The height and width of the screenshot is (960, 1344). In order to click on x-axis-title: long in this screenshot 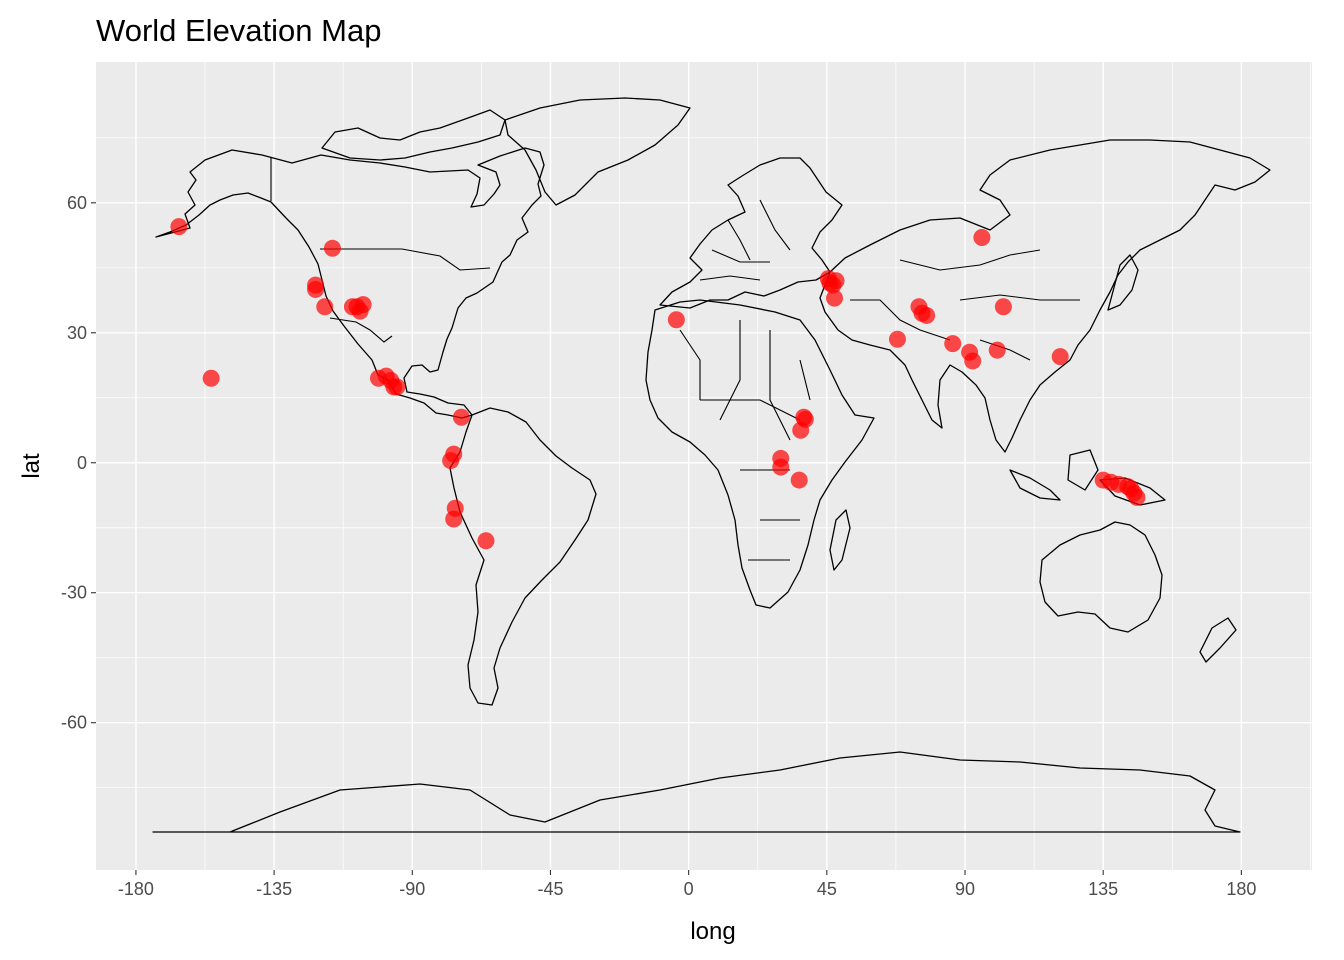, I will do `click(712, 931)`.